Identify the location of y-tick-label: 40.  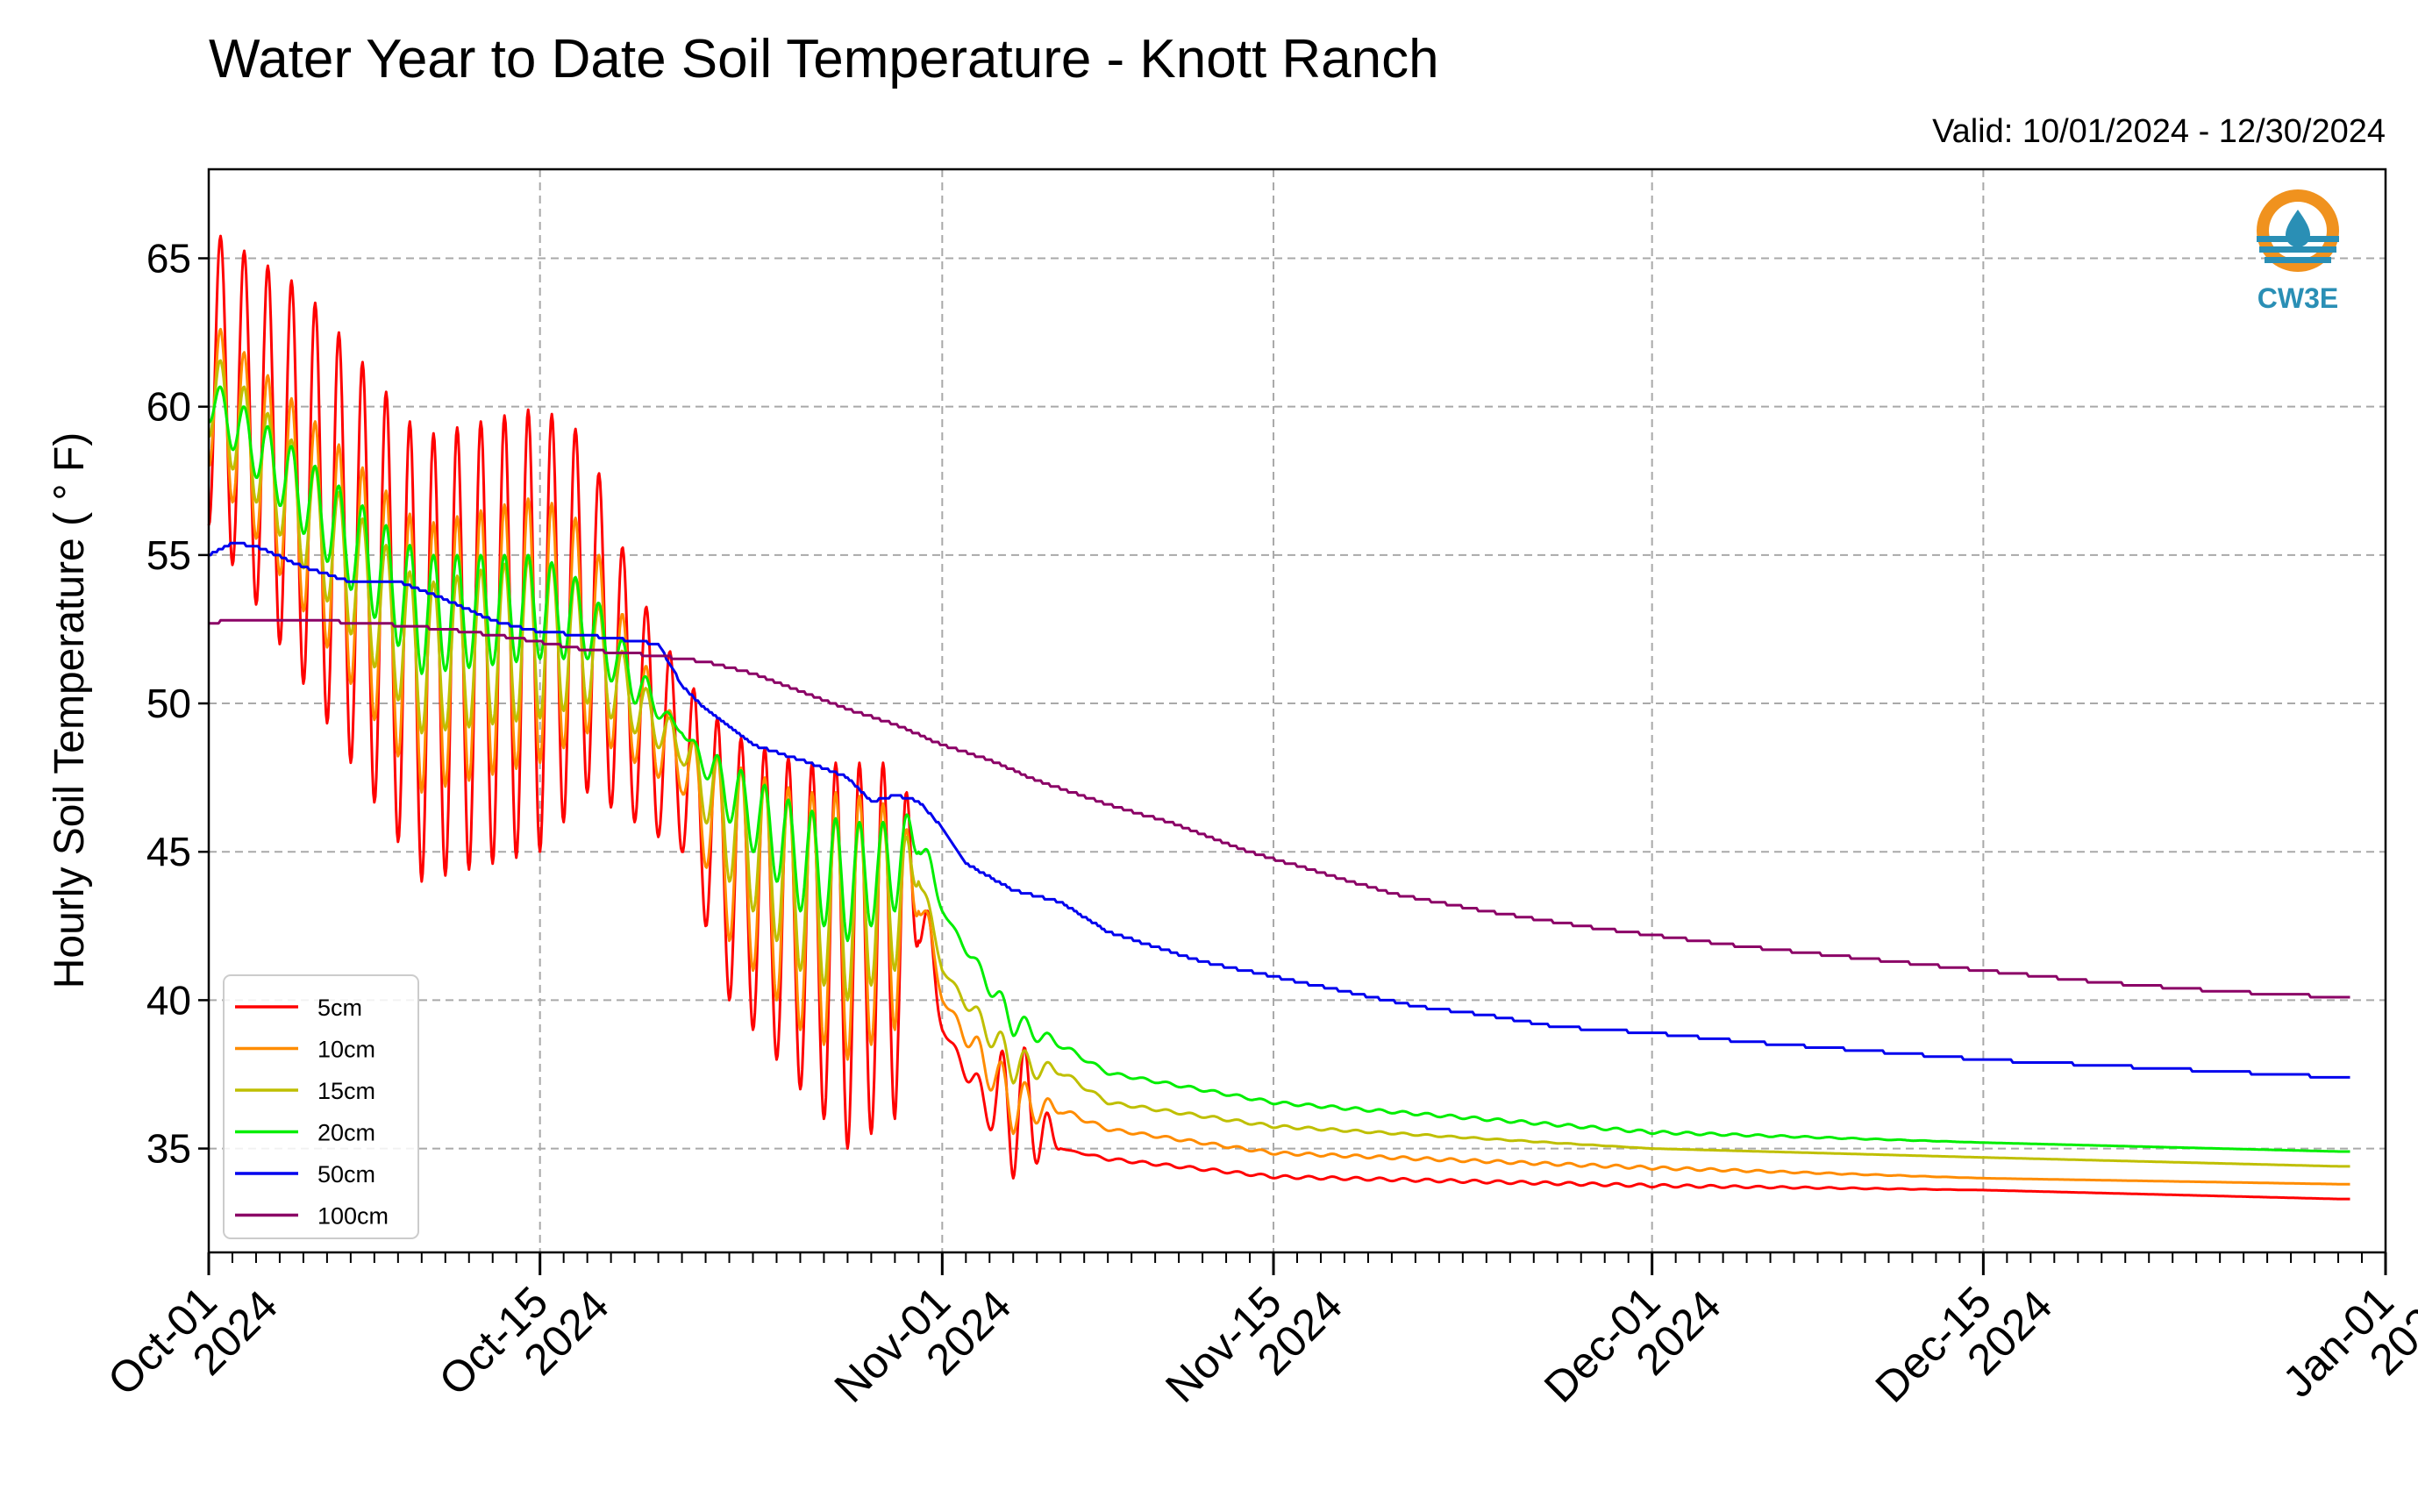
(168, 1000).